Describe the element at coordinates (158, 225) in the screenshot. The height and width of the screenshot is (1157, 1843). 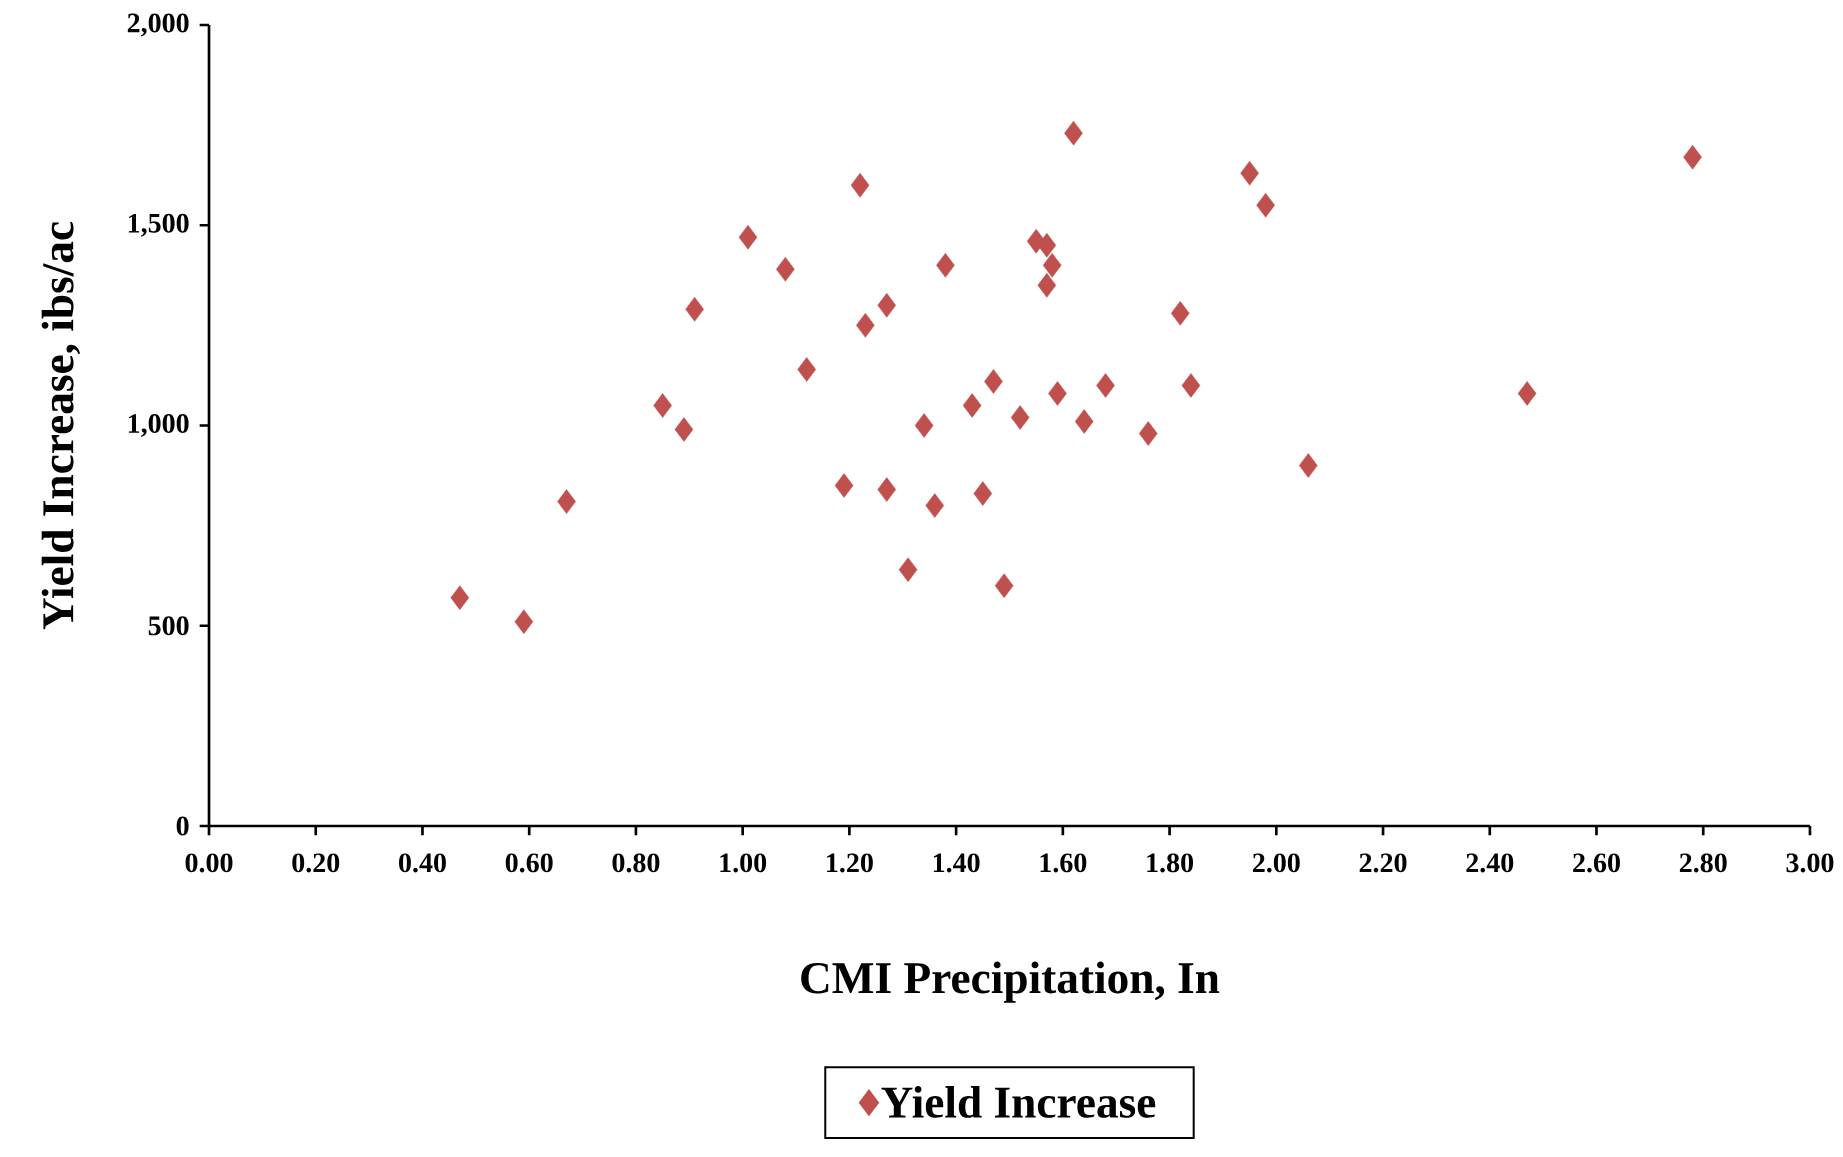
I see `y-tick-label: 1,500` at that location.